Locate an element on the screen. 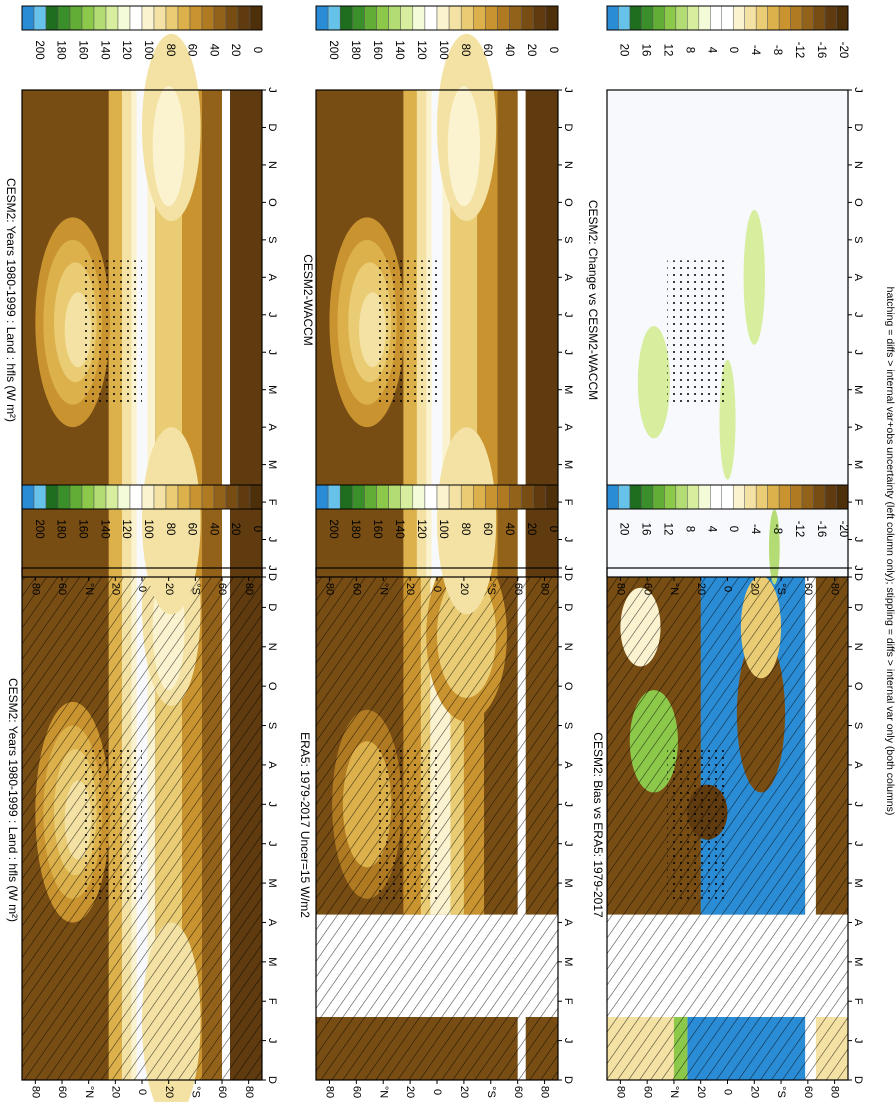 This screenshot has width=895, height=1102. colorbar-label: -20 is located at coordinates (843, 529).